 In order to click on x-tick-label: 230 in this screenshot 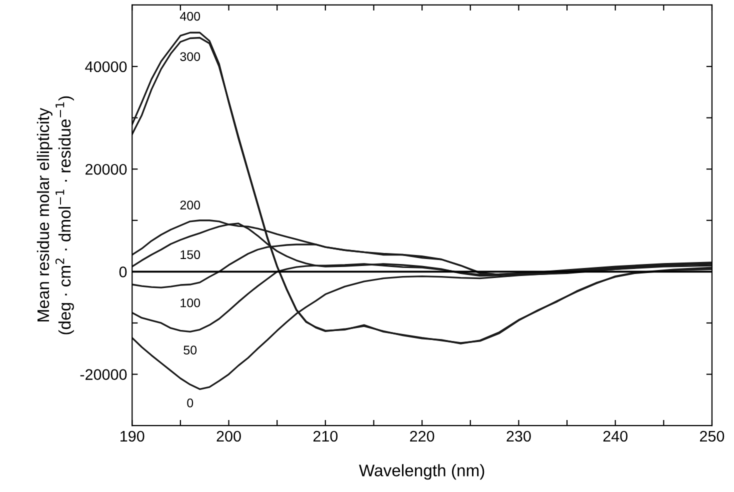, I will do `click(518, 436)`.